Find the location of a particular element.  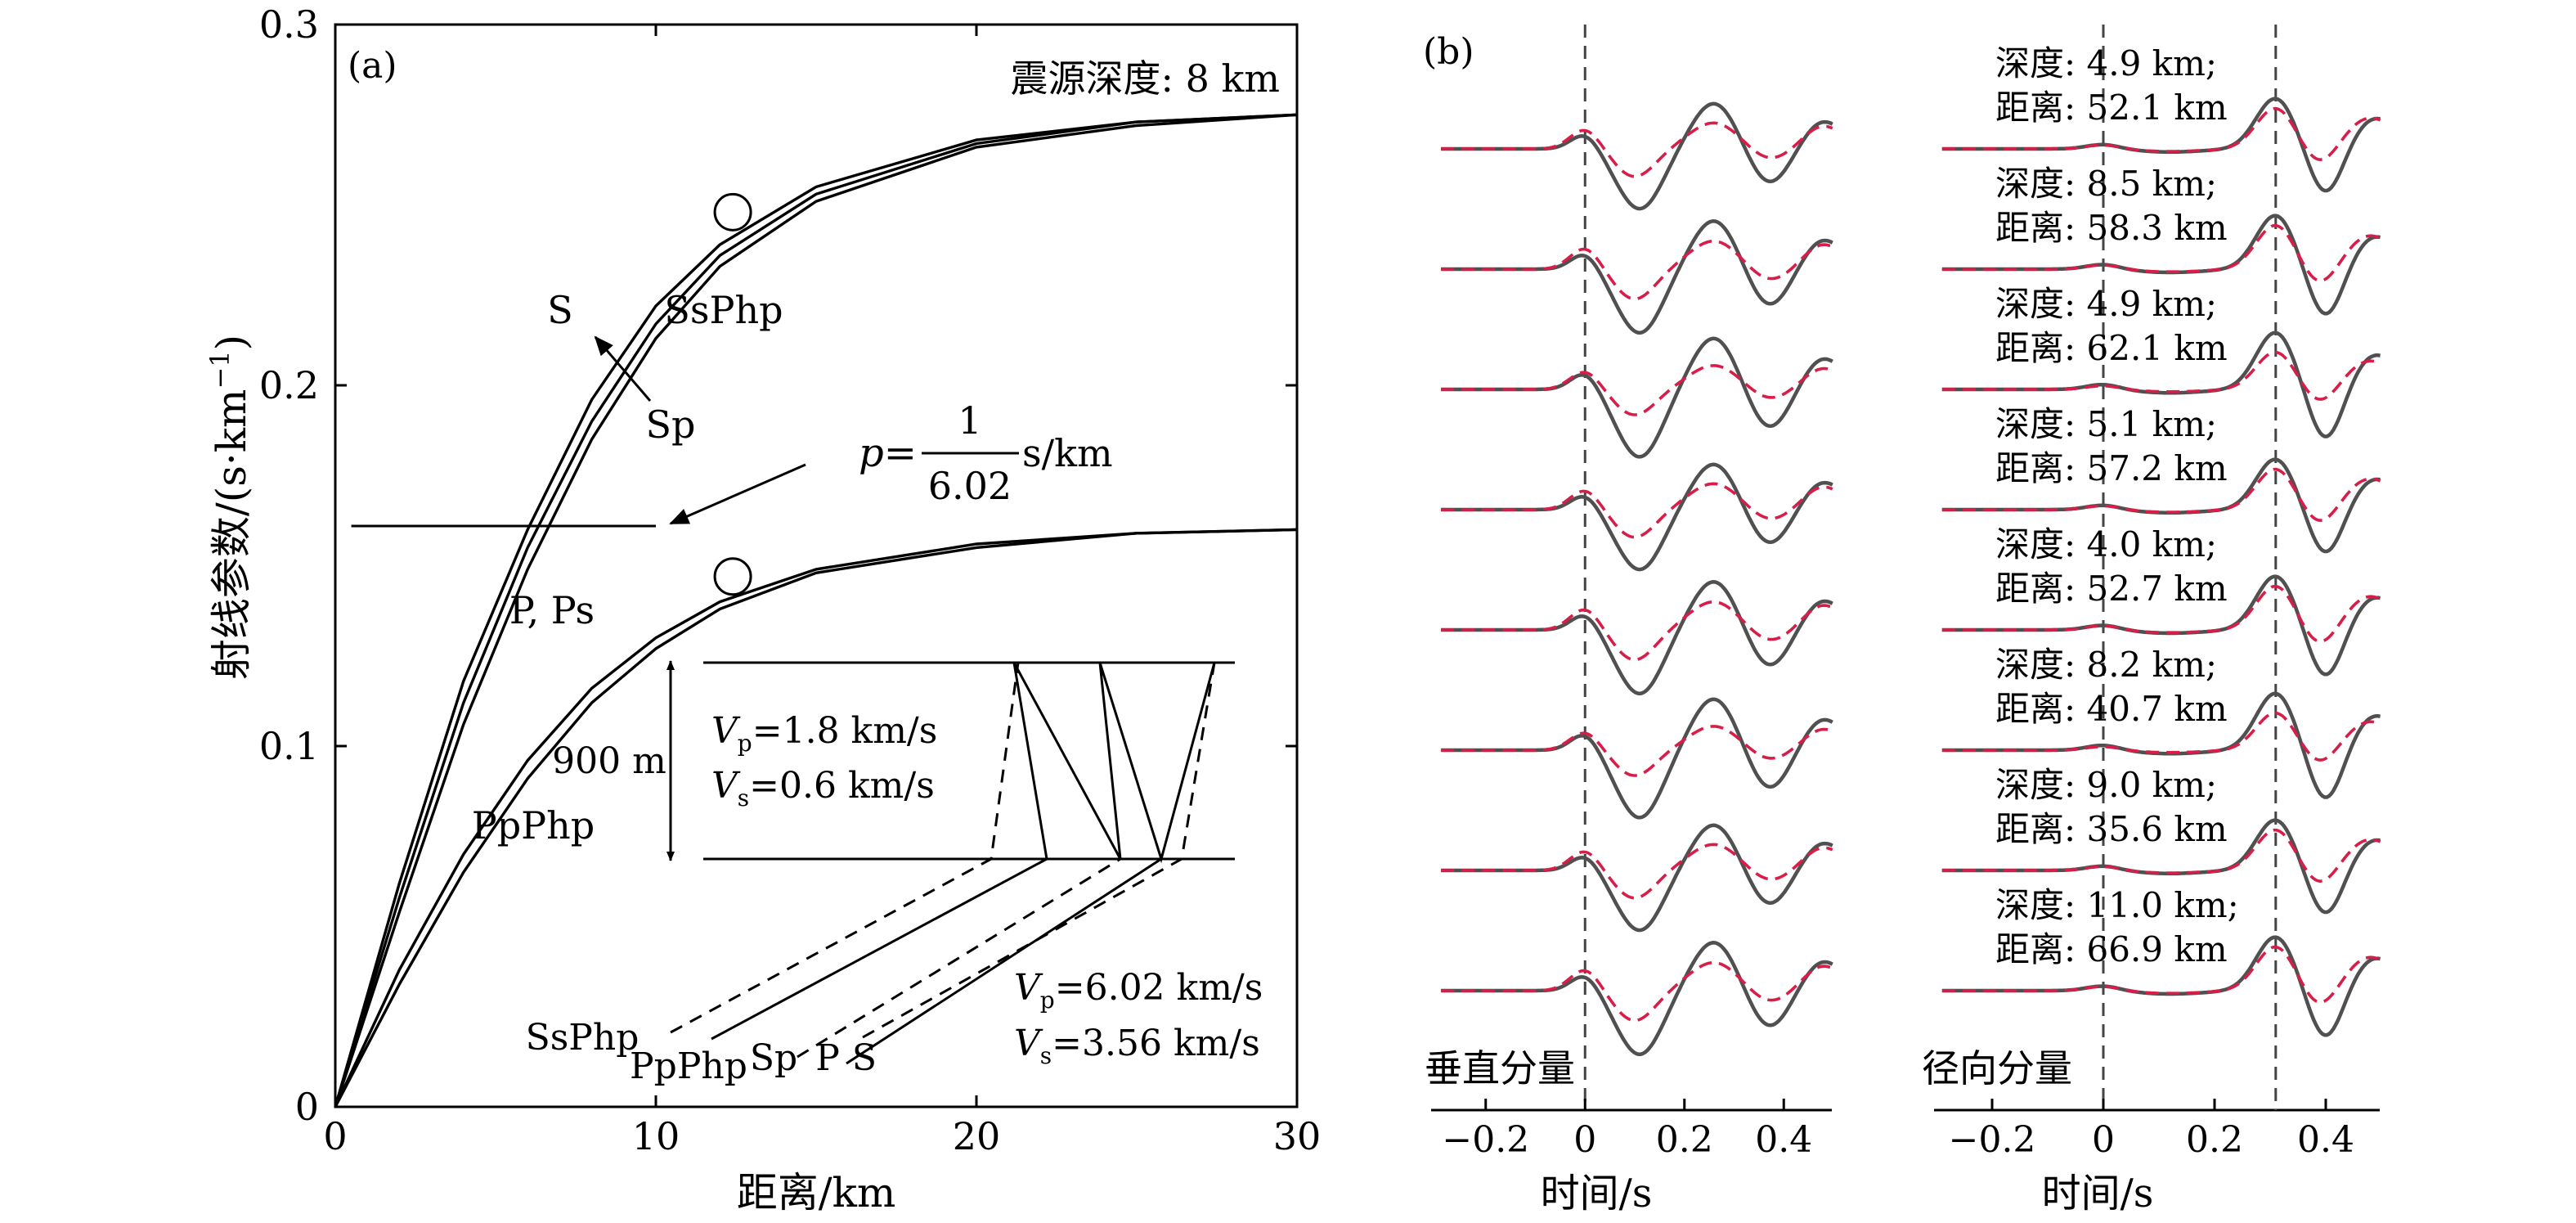

p-annotation: p= 1 6.02 s/km is located at coordinates (986, 453).